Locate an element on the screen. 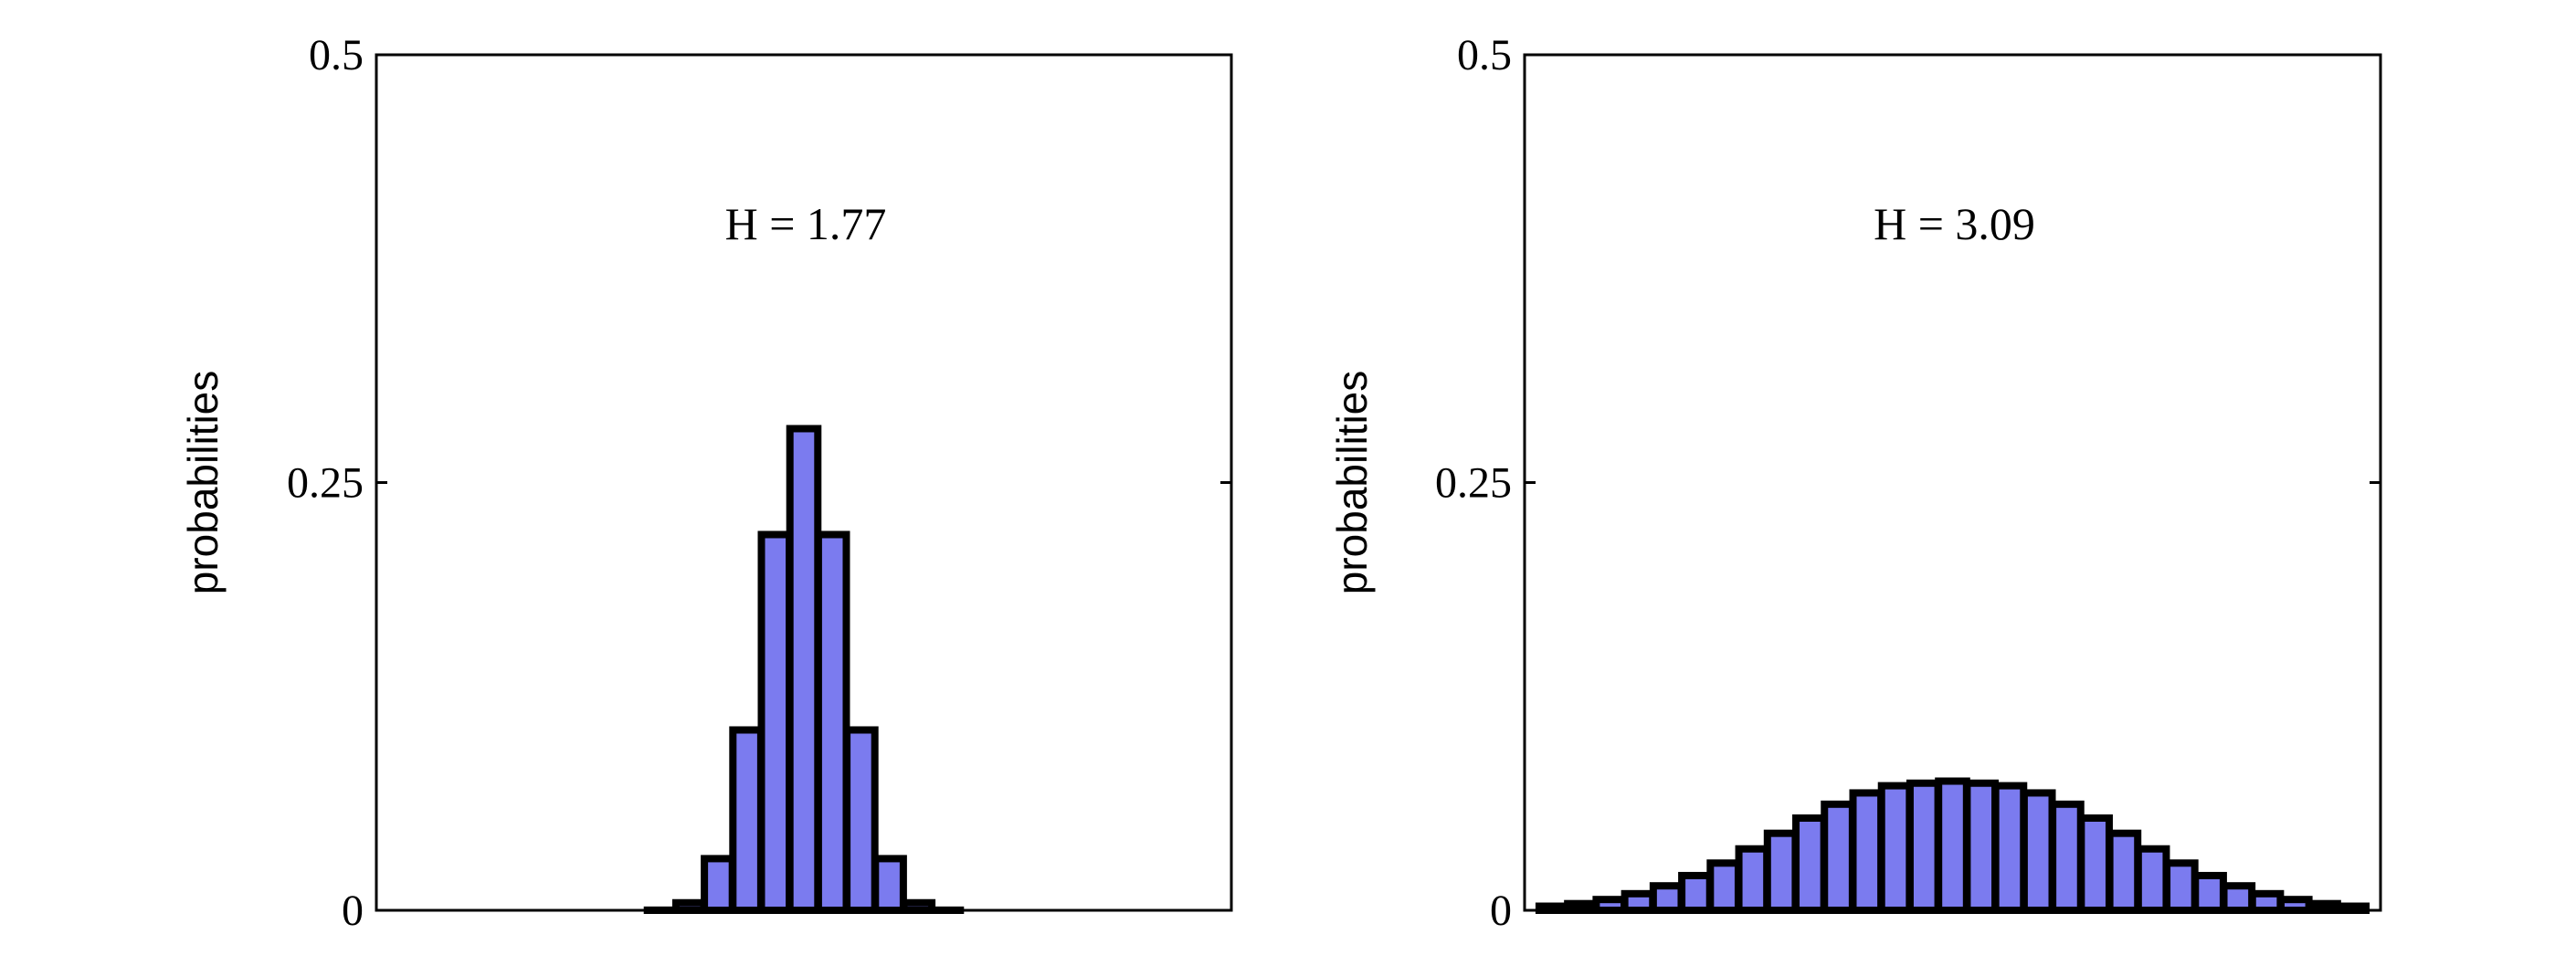 The width and height of the screenshot is (2576, 966). right-ytick-label: 0.25 is located at coordinates (1473, 484).